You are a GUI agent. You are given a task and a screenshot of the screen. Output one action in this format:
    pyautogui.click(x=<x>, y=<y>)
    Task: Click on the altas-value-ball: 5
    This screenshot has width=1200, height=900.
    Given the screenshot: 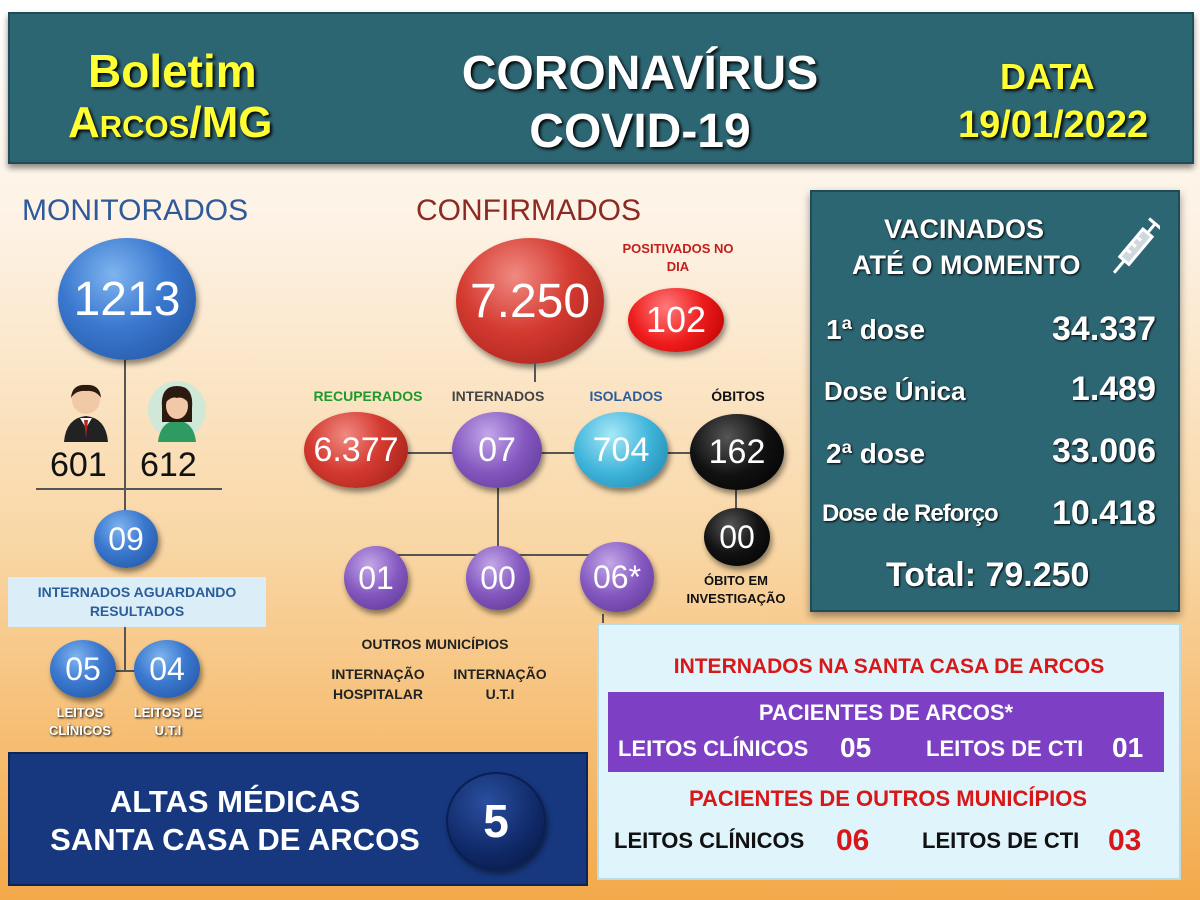 What is the action you would take?
    pyautogui.click(x=496, y=821)
    